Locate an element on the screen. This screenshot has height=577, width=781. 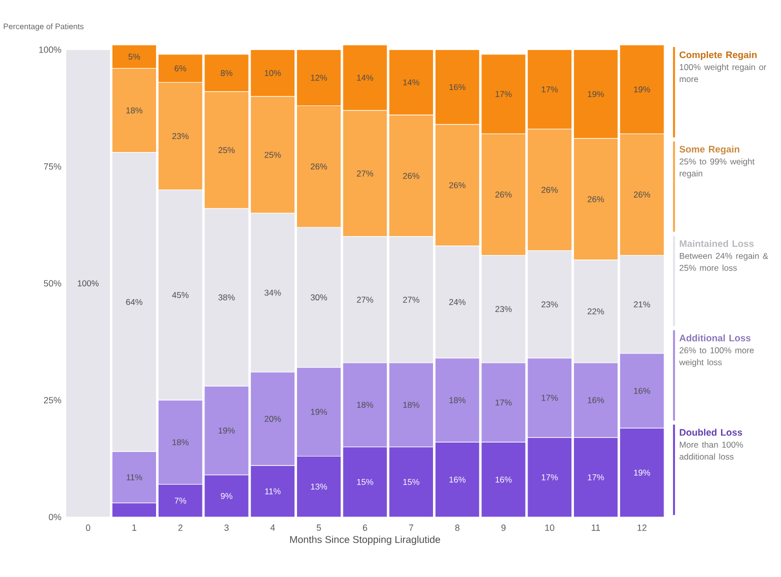
text: 25% to 99% weight regain is located at coordinates (717, 168).